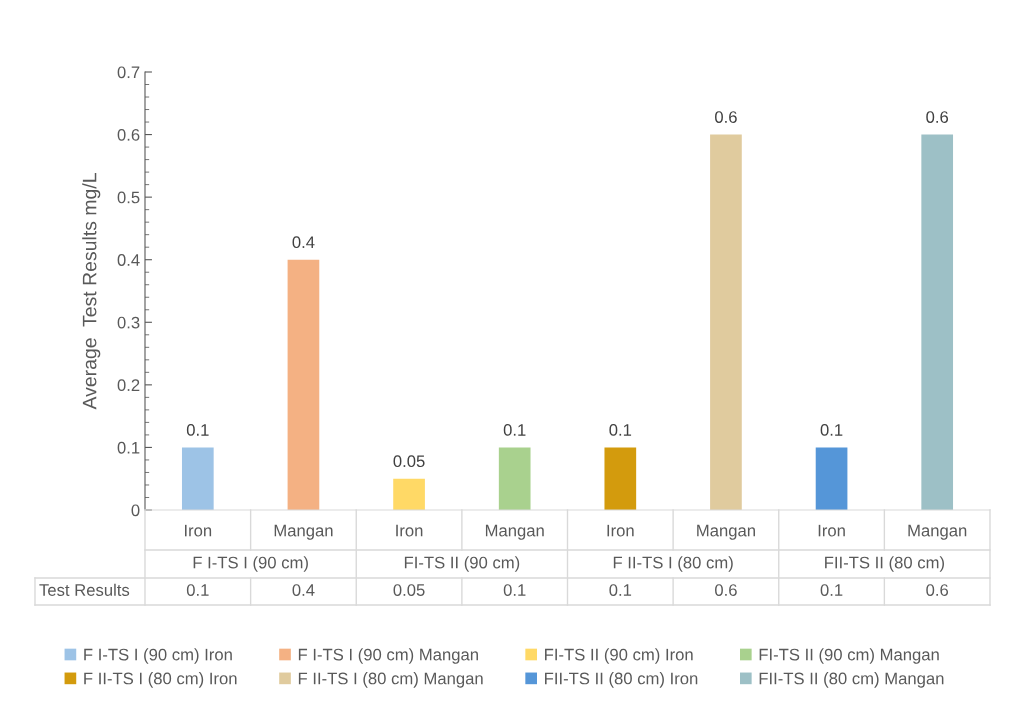 Image resolution: width=1009 pixels, height=717 pixels. I want to click on text: F I-TS I (90 cm), so click(250, 564).